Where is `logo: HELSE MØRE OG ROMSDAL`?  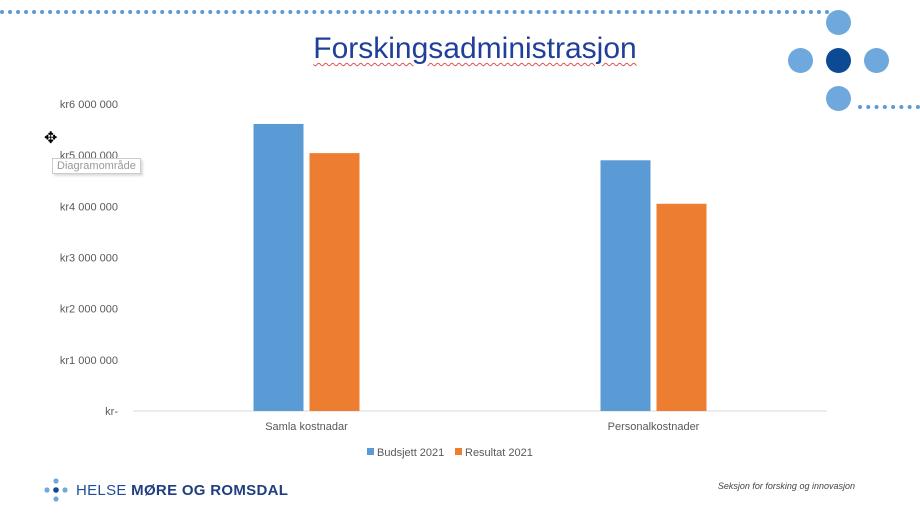 logo: HELSE MØRE OG ROMSDAL is located at coordinates (166, 490).